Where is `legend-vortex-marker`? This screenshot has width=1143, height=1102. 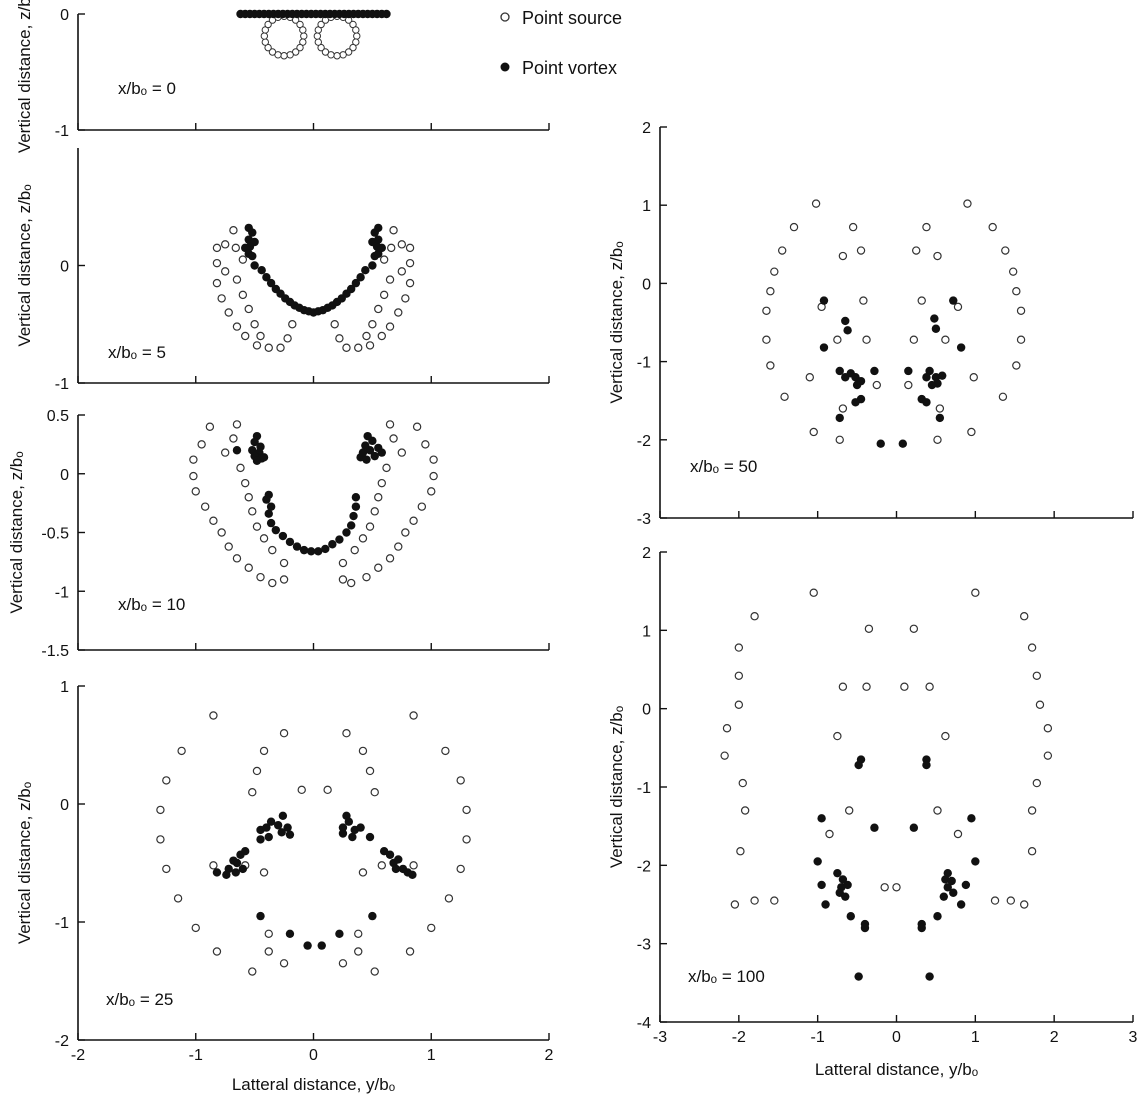
legend-vortex-marker is located at coordinates (505, 67).